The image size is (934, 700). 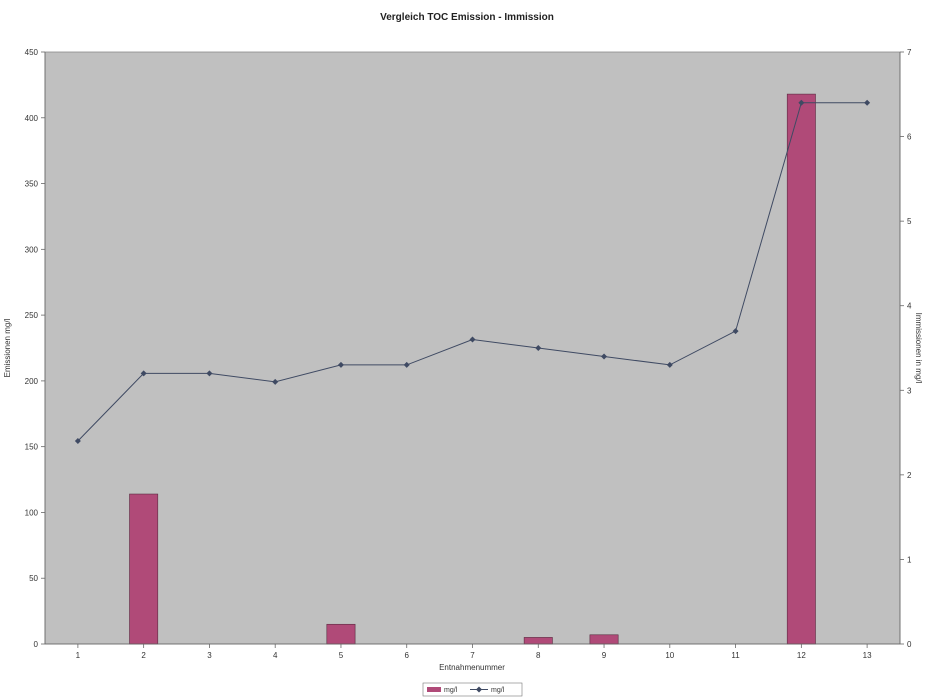 I want to click on y-tick-label: 0, so click(x=36, y=644).